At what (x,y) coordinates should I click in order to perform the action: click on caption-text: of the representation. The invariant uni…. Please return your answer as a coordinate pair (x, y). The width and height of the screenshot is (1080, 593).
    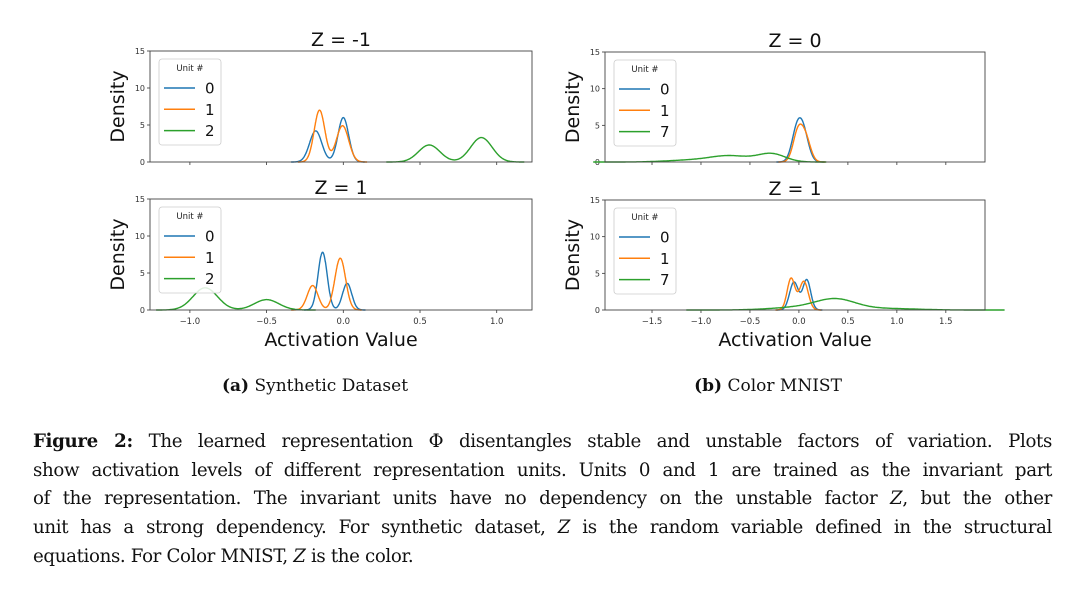
    Looking at the image, I should click on (462, 499).